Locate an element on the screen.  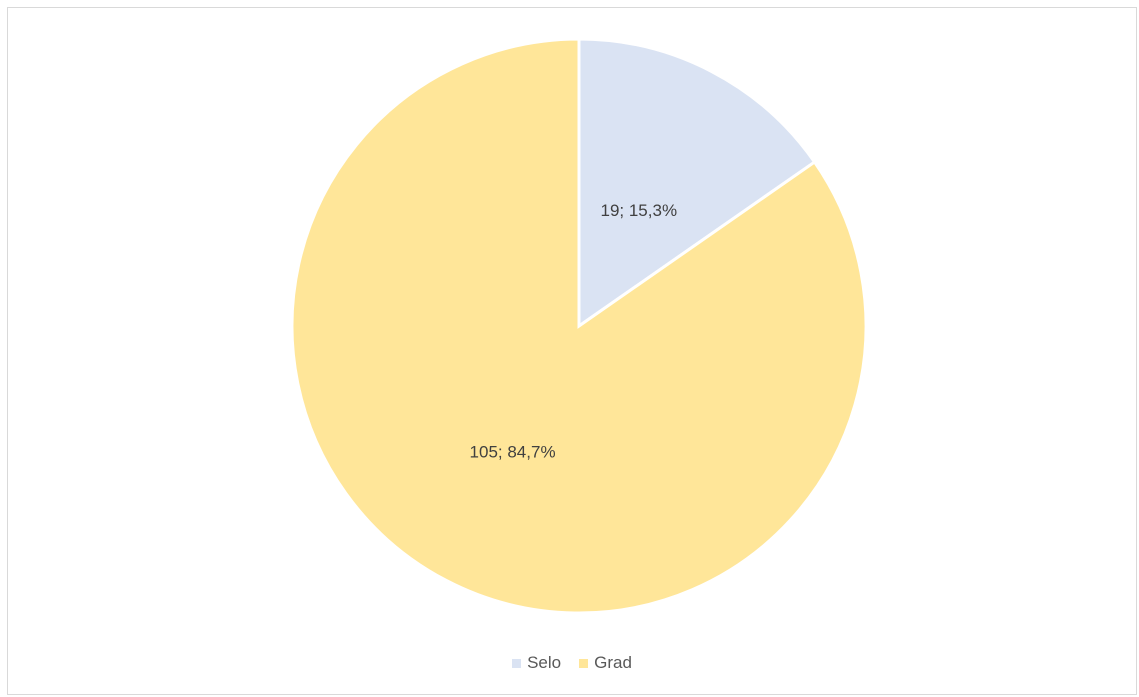
legend: Selo Grad is located at coordinates (572, 663).